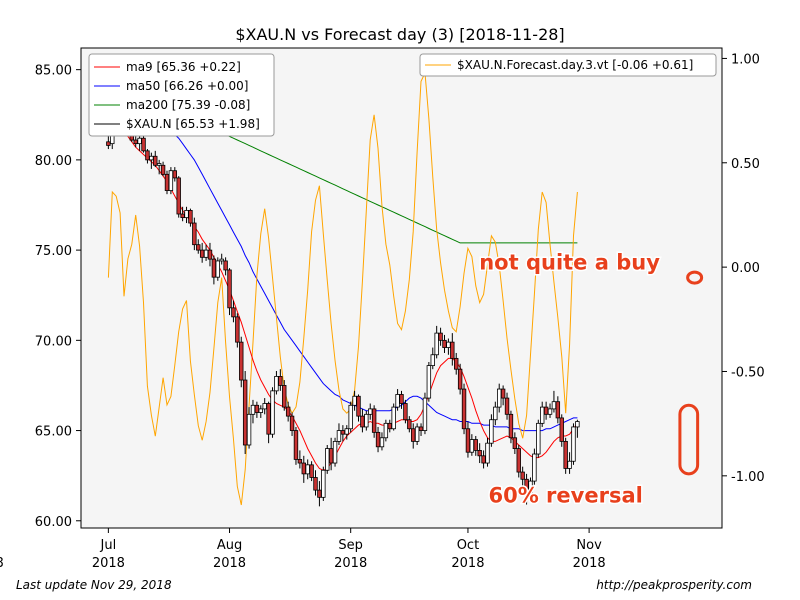  What do you see at coordinates (229, 545) in the screenshot?
I see `x-axis-tick-label: Aug` at bounding box center [229, 545].